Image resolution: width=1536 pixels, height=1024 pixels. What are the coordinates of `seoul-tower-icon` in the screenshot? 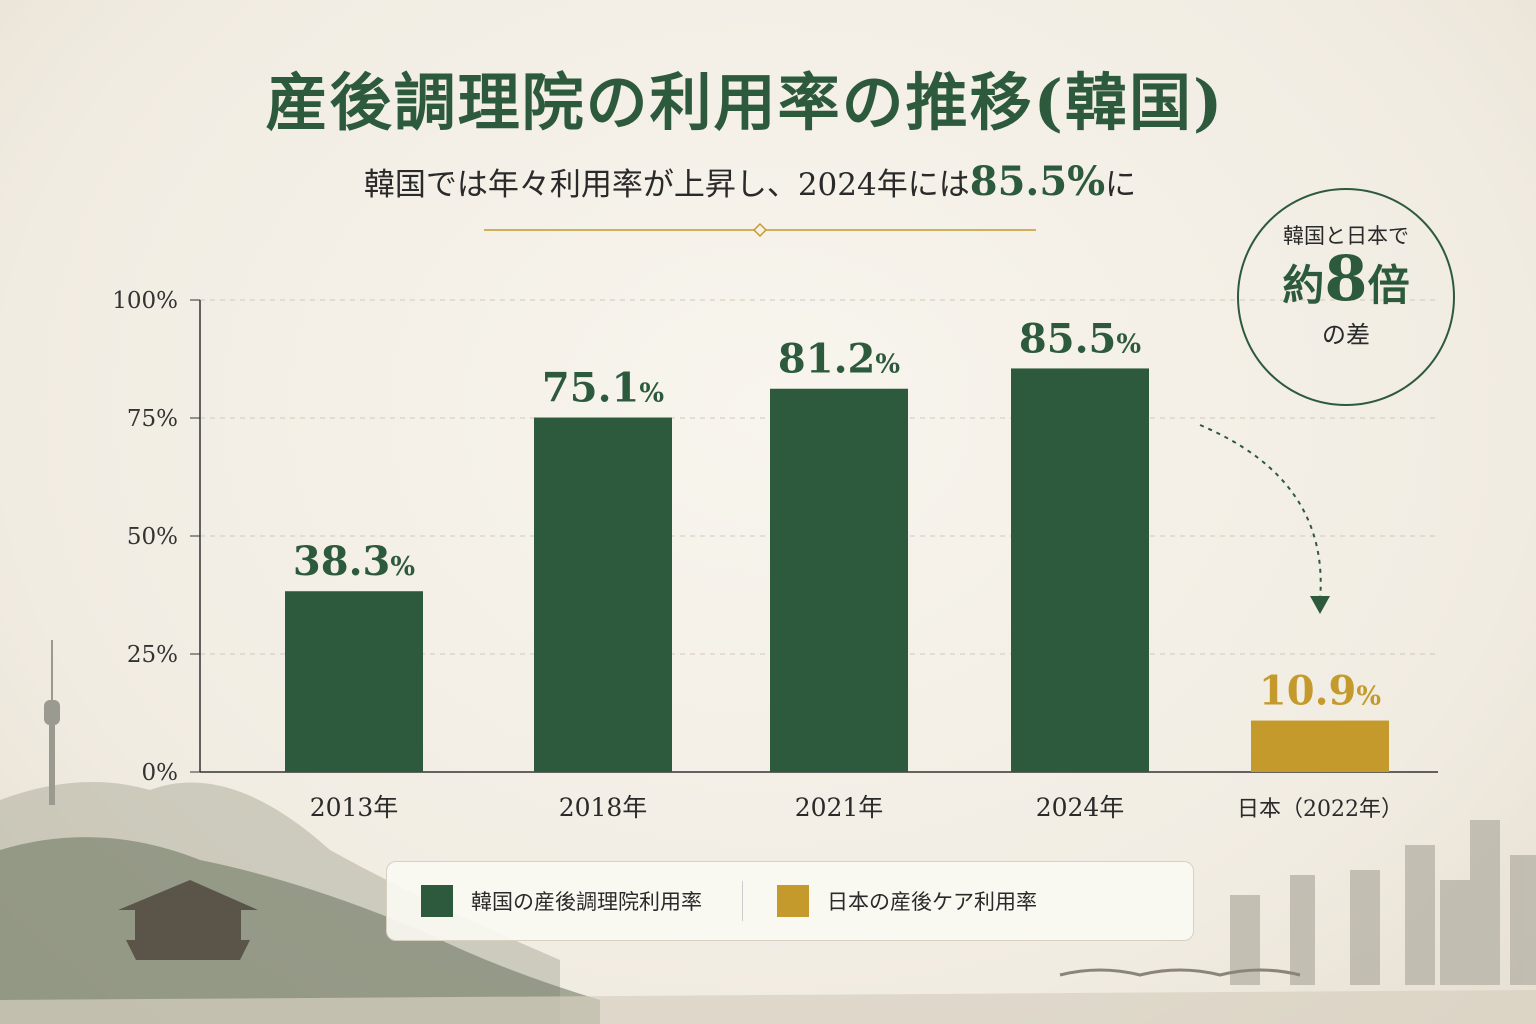 It's located at (52, 722).